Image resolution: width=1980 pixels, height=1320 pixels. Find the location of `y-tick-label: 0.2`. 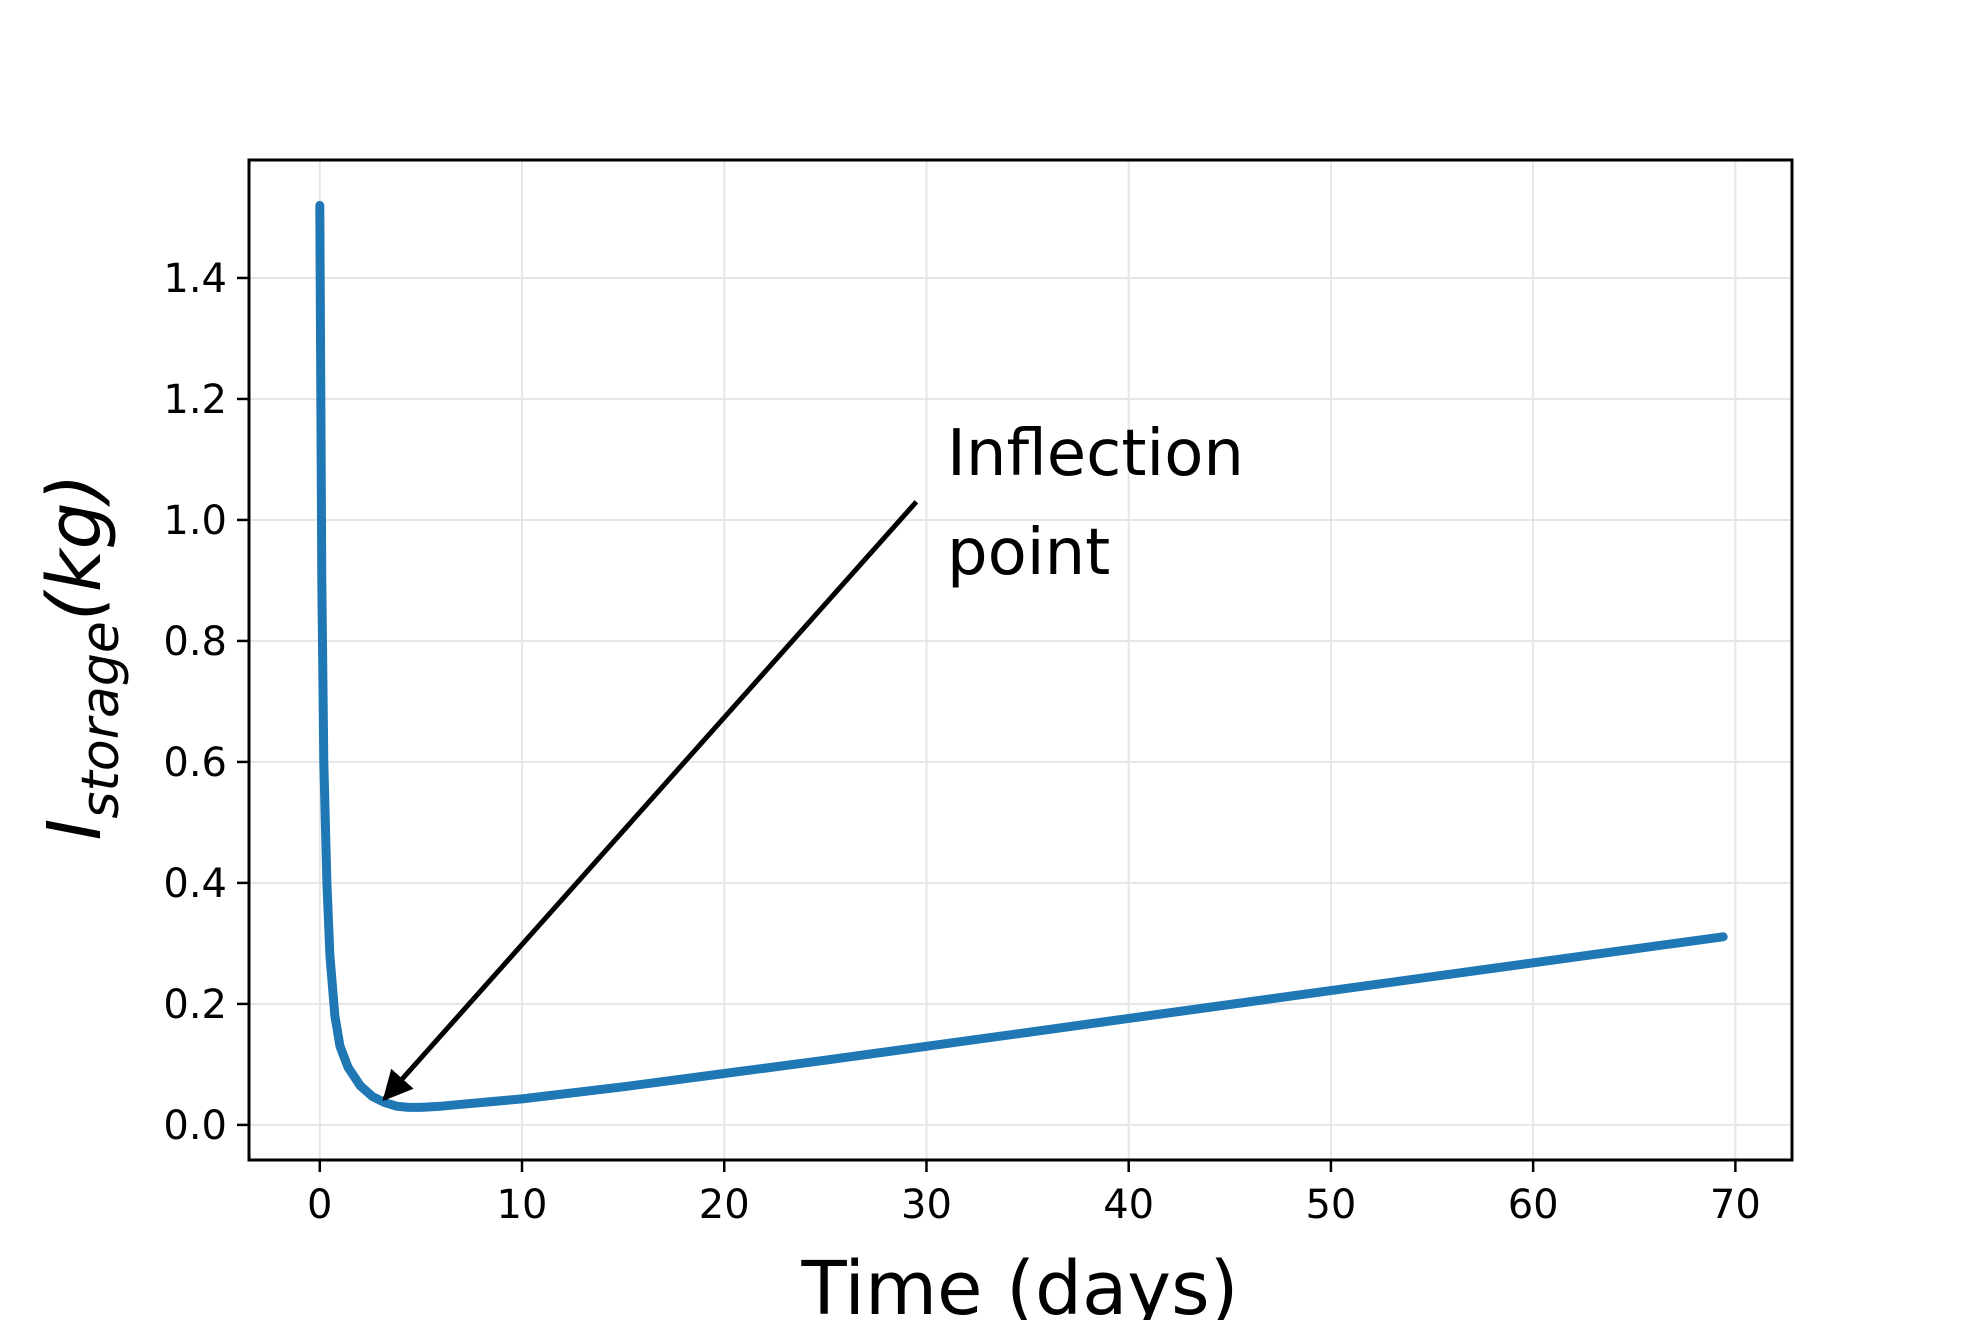

y-tick-label: 0.2 is located at coordinates (195, 1005).